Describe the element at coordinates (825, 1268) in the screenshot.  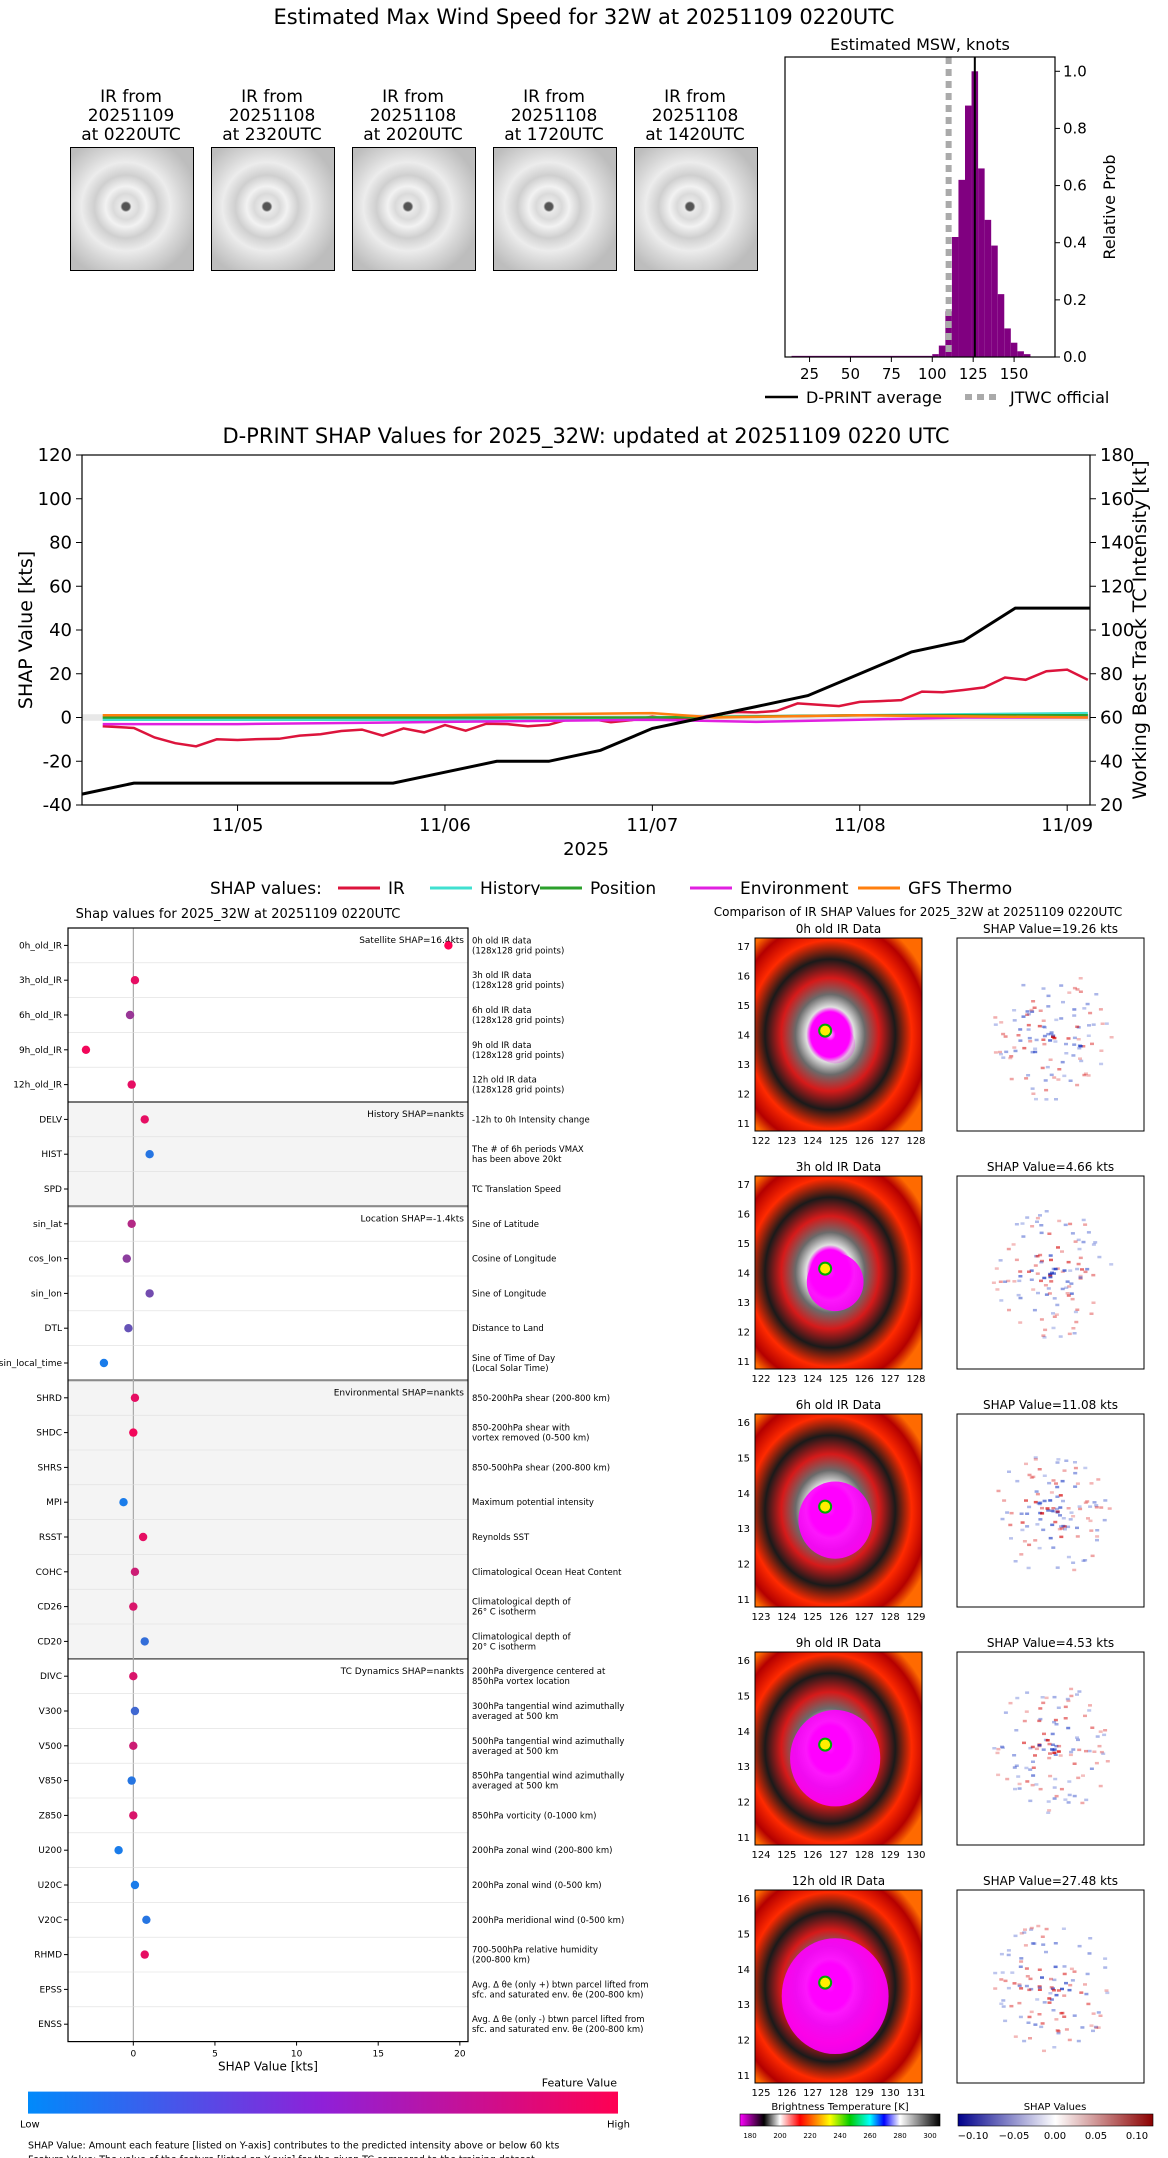
I see `ir-eye` at that location.